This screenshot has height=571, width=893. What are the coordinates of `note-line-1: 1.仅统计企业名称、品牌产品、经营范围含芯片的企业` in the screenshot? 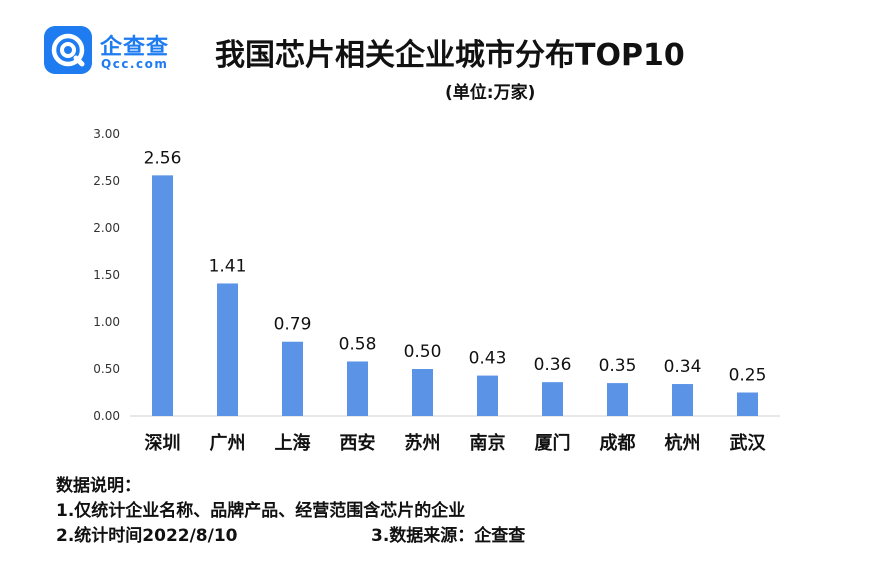 It's located at (261, 511).